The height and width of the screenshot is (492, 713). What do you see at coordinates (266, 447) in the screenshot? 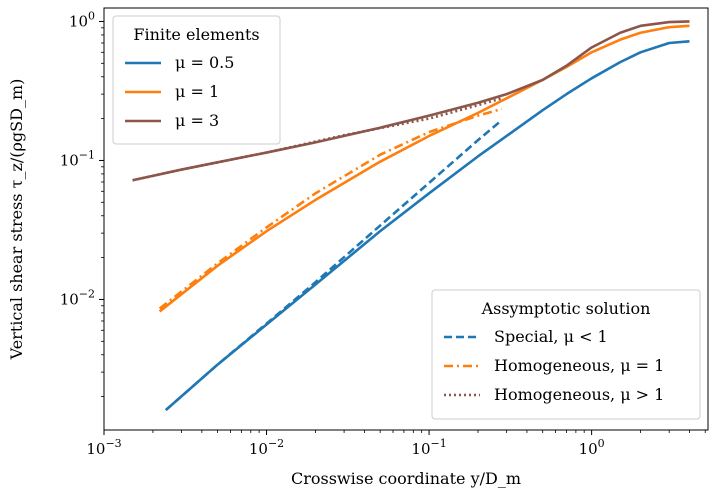
I see `x-tick-label: 10⁻²` at bounding box center [266, 447].